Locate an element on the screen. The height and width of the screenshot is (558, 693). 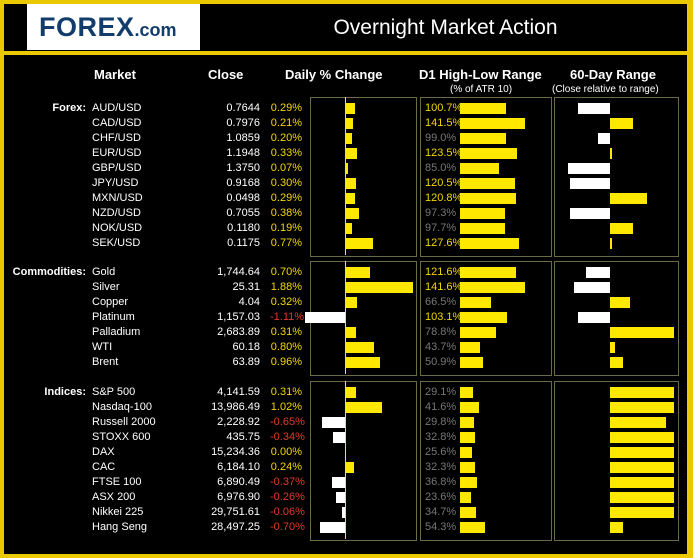
daily-change-value: 0.30% is located at coordinates (286, 183).